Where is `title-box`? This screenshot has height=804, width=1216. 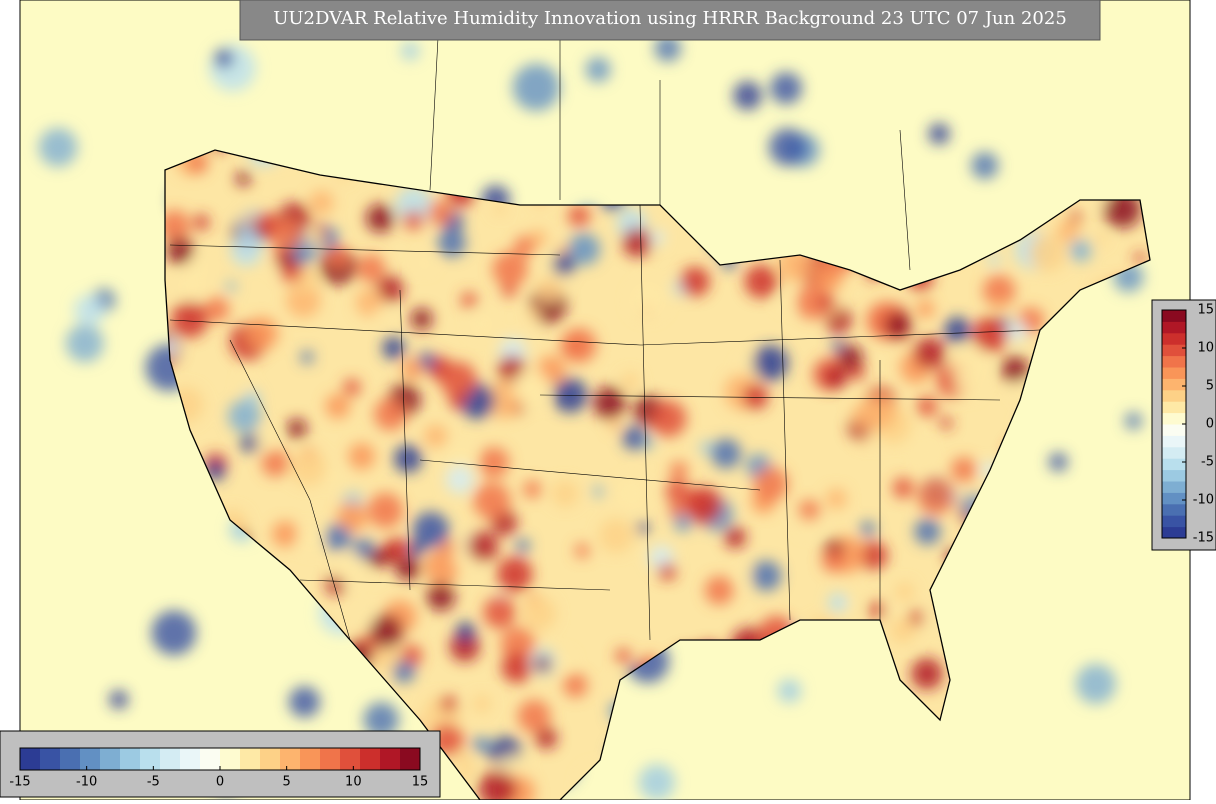 title-box is located at coordinates (670, 20).